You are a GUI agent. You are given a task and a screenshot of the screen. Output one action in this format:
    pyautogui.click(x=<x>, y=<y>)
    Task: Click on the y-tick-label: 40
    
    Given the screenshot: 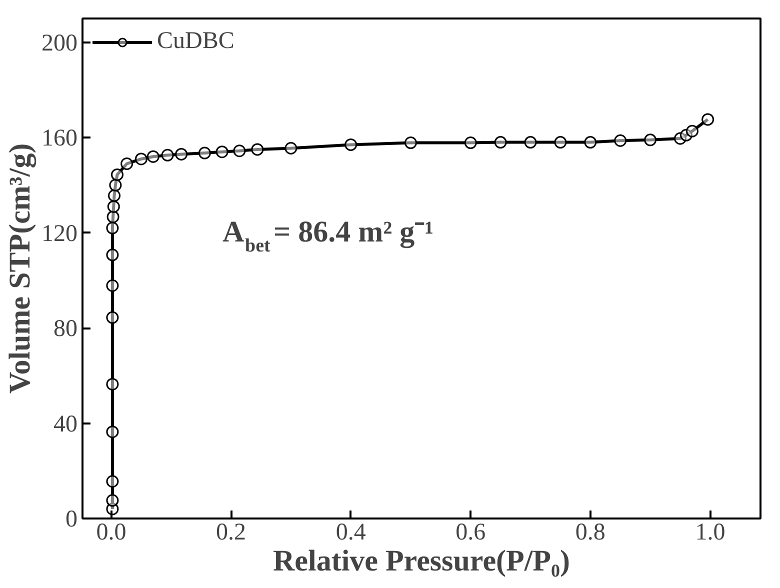 What is the action you would take?
    pyautogui.click(x=66, y=424)
    